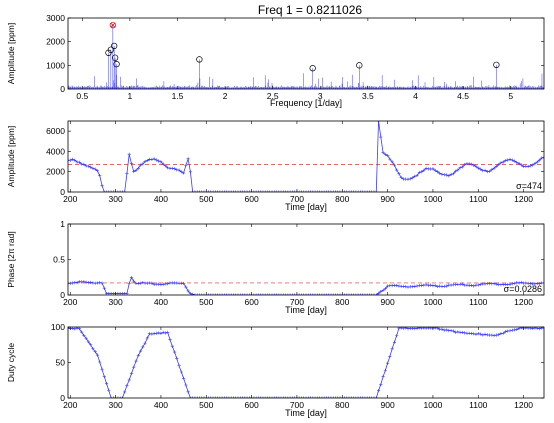 The height and width of the screenshot is (423, 554). I want to click on y-tick-label: 4000, so click(55, 151).